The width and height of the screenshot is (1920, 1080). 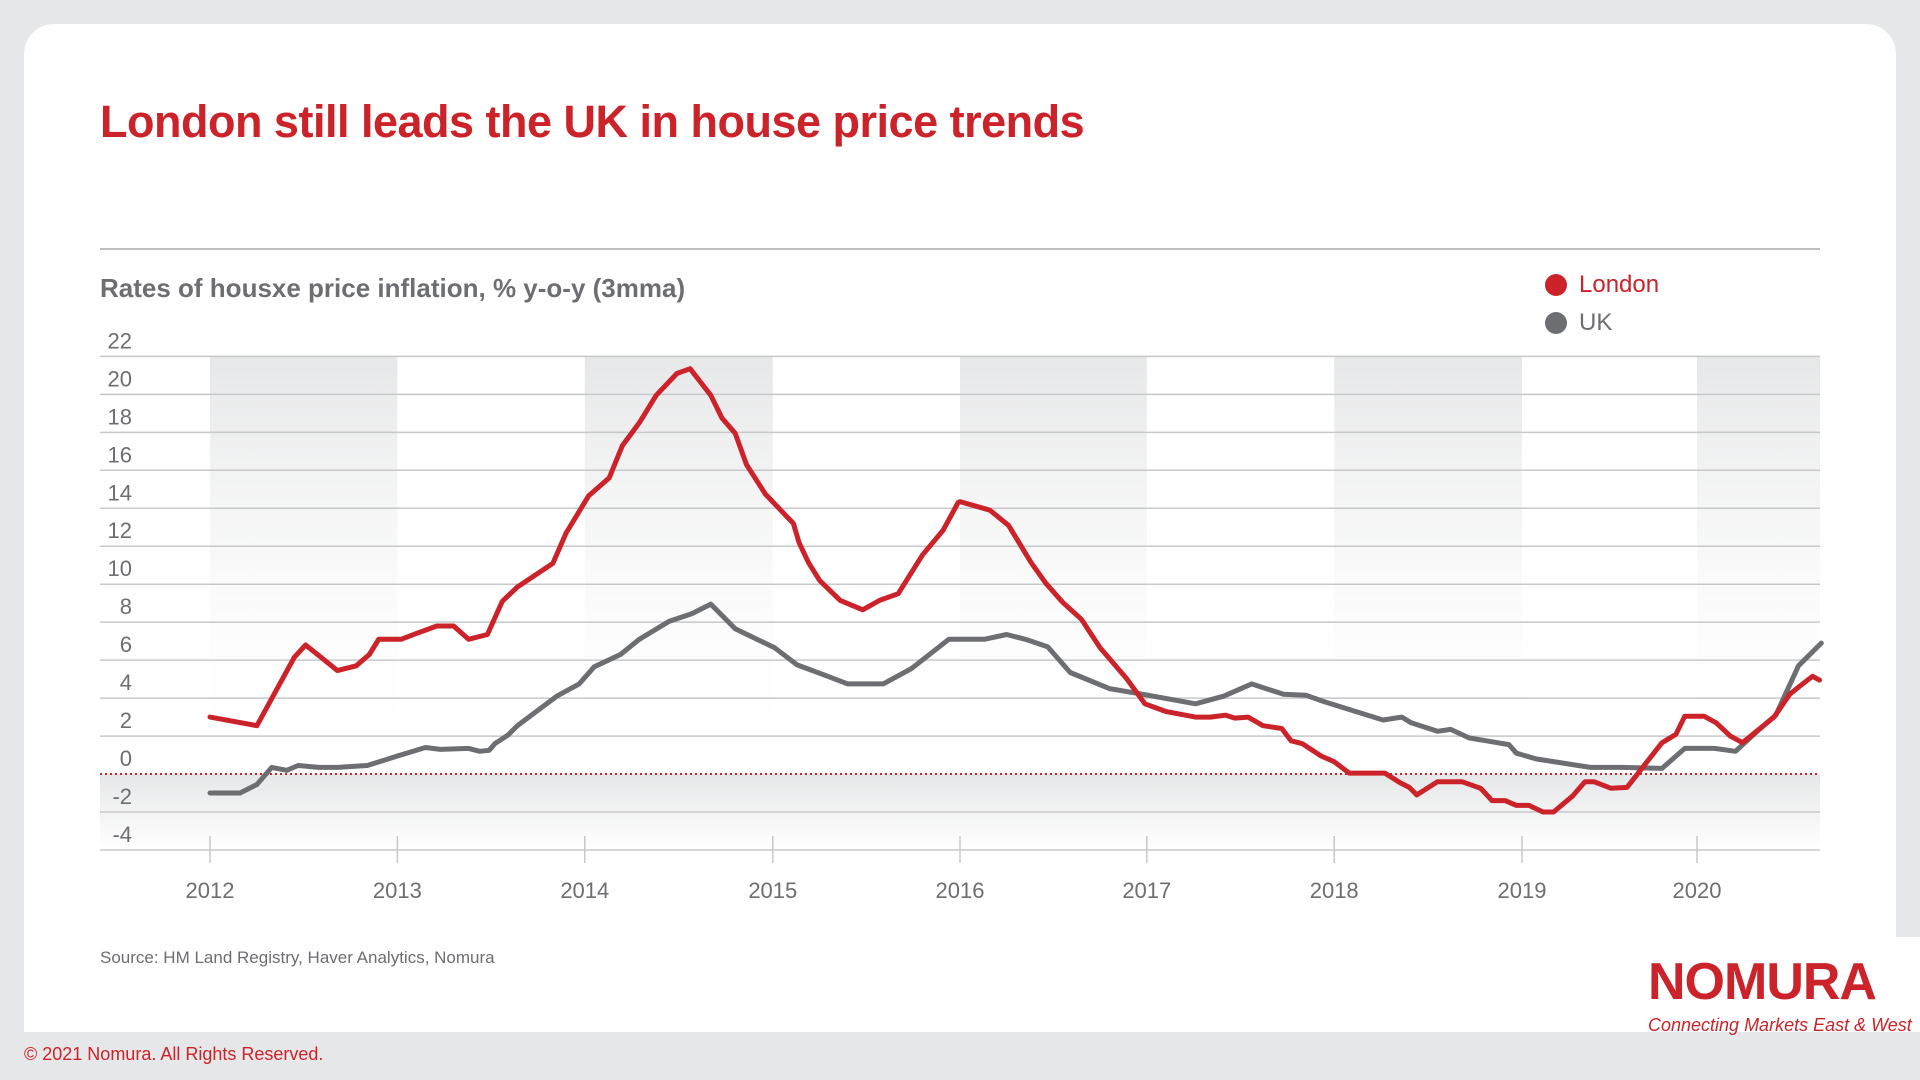 I want to click on y-tick-label: 16, so click(x=120, y=454).